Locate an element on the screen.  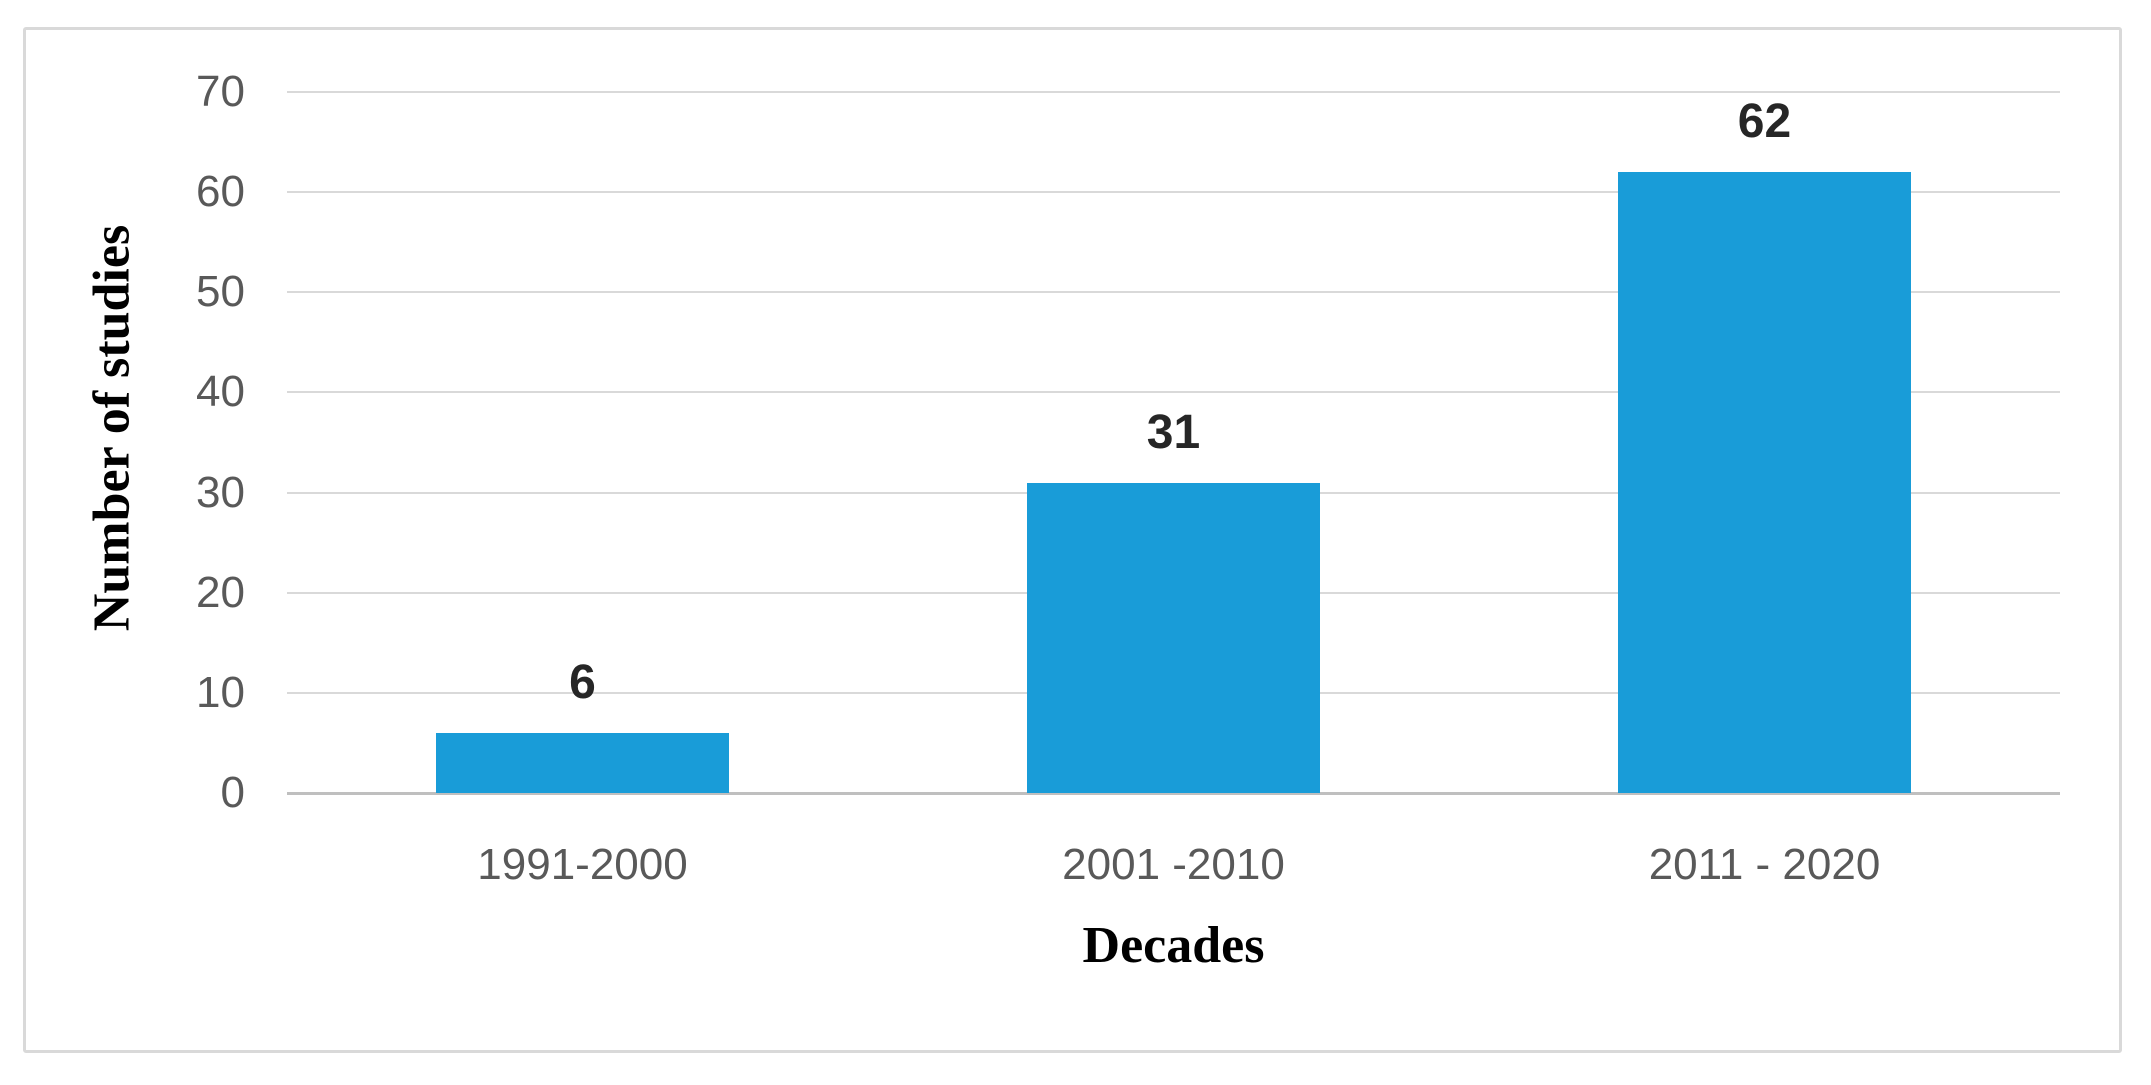
bar-2011 - 2020 is located at coordinates (1764, 482).